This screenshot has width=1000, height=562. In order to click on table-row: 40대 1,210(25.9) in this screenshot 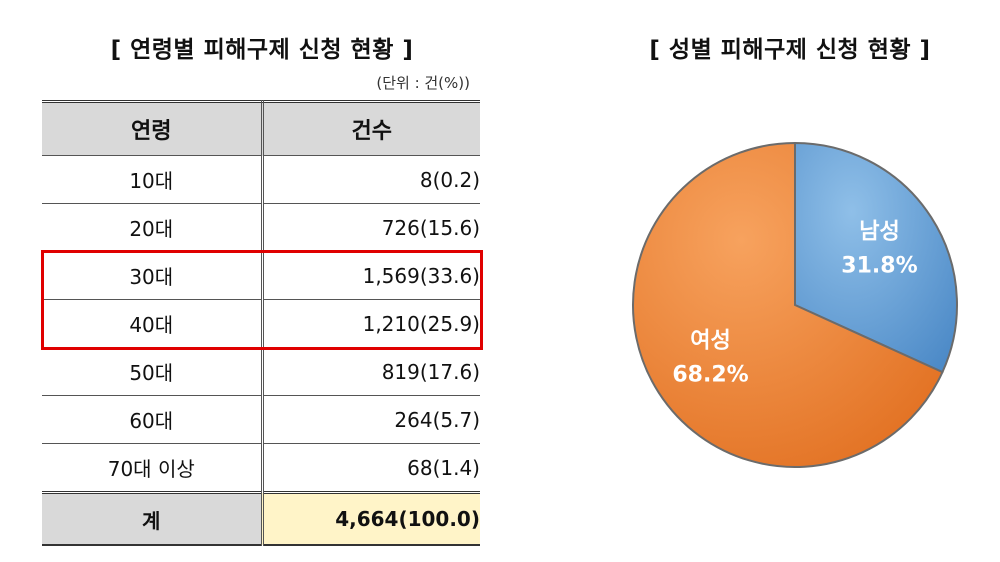, I will do `click(261, 323)`.